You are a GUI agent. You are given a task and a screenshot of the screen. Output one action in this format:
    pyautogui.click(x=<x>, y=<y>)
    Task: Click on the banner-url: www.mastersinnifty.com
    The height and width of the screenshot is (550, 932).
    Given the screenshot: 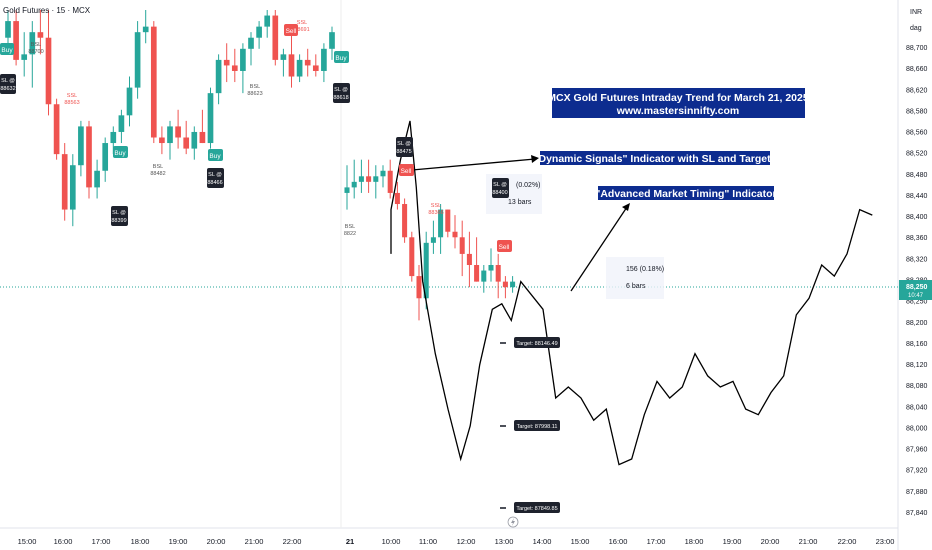 What is the action you would take?
    pyautogui.click(x=678, y=111)
    